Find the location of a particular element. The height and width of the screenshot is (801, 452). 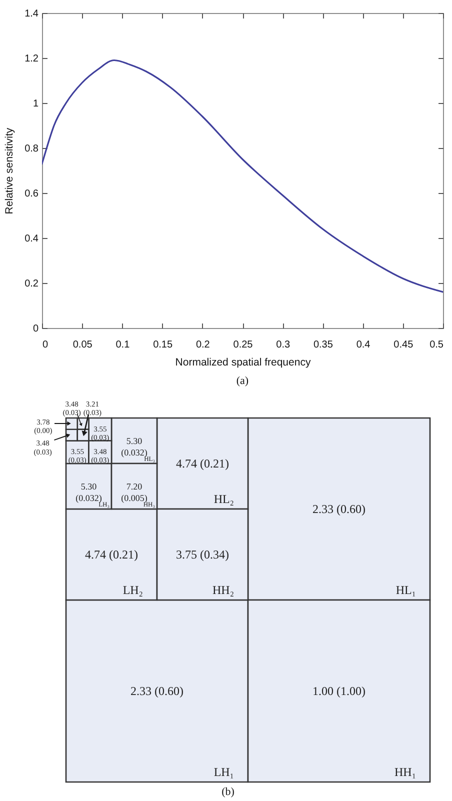

x-tick-label: 0.3 is located at coordinates (283, 345).